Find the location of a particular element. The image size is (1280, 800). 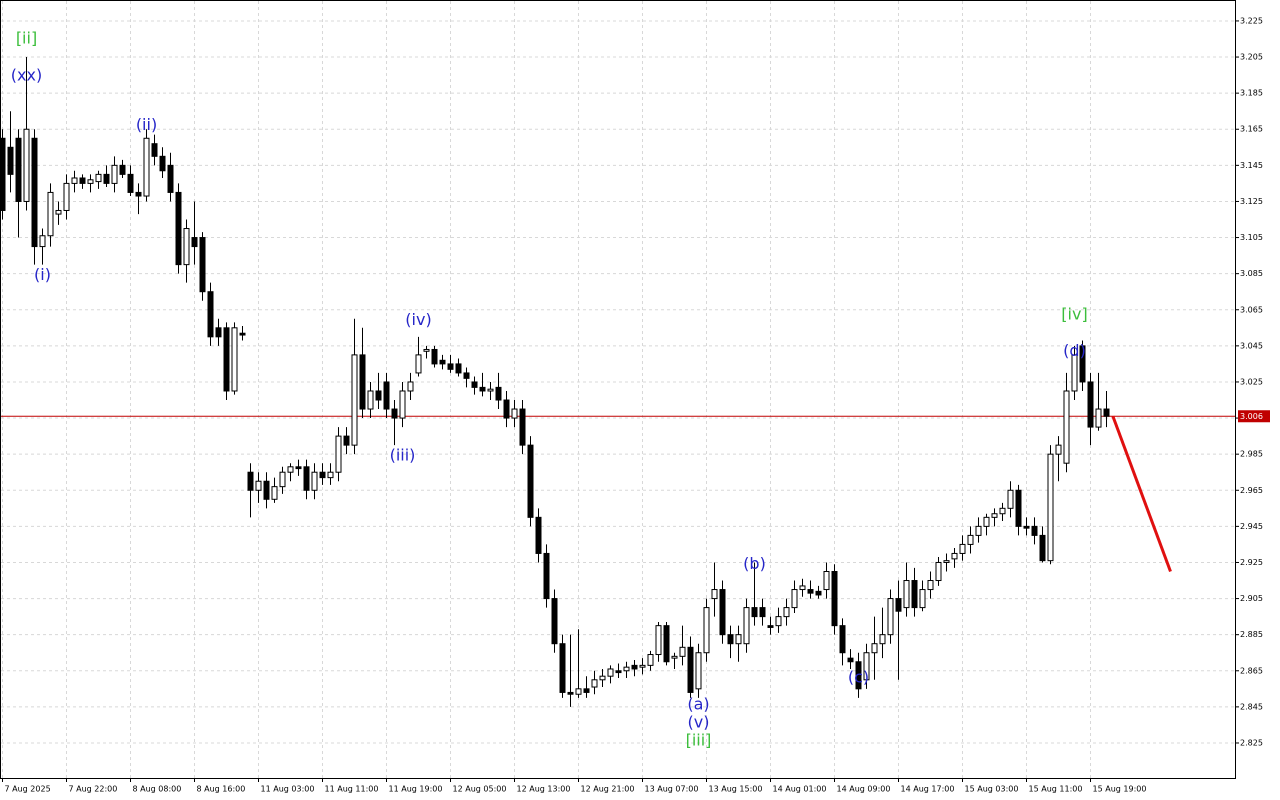

y-tick-label: 3.065 is located at coordinates (1251, 309).